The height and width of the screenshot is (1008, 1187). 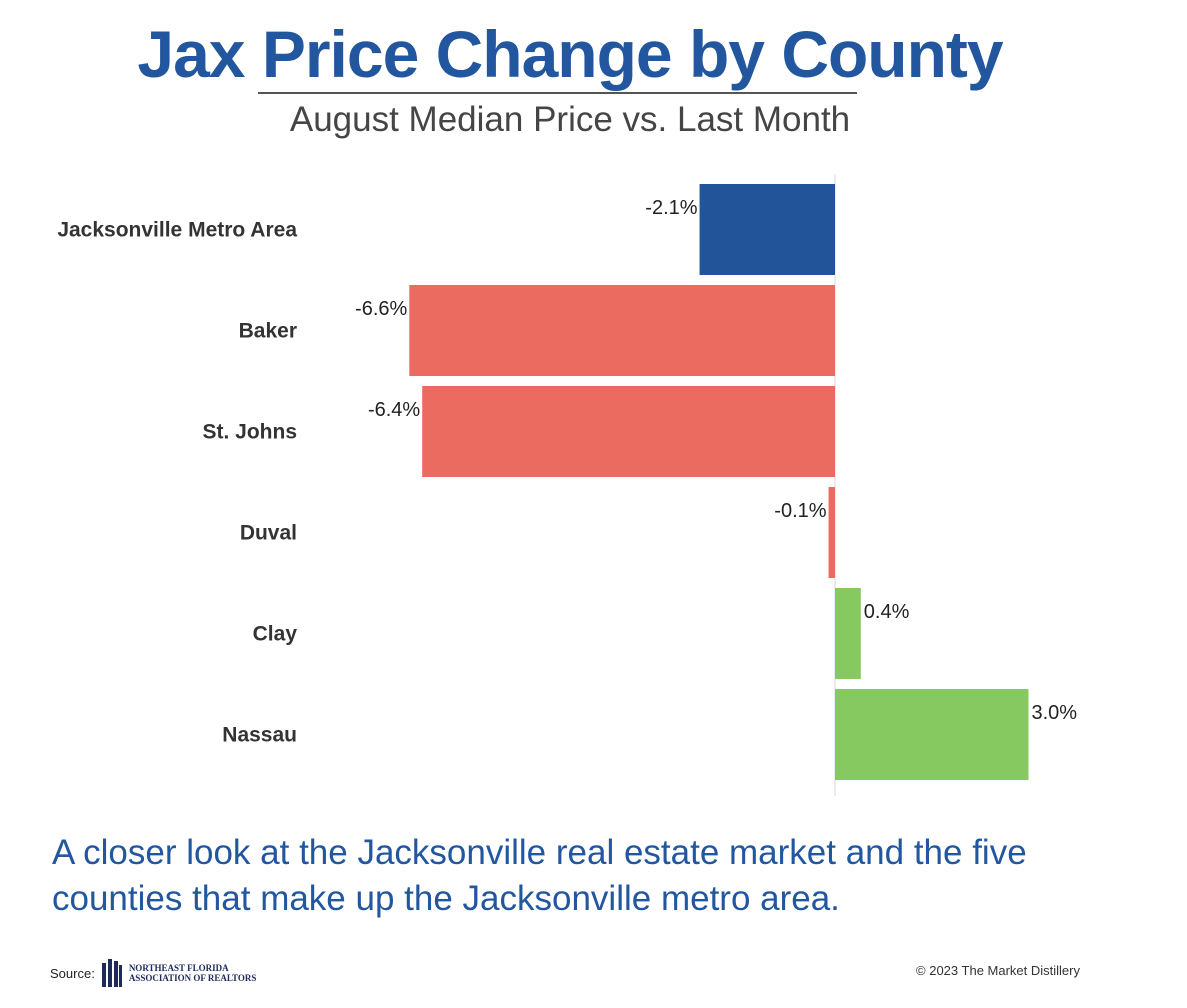 I want to click on bar-st-johns, so click(x=628, y=431).